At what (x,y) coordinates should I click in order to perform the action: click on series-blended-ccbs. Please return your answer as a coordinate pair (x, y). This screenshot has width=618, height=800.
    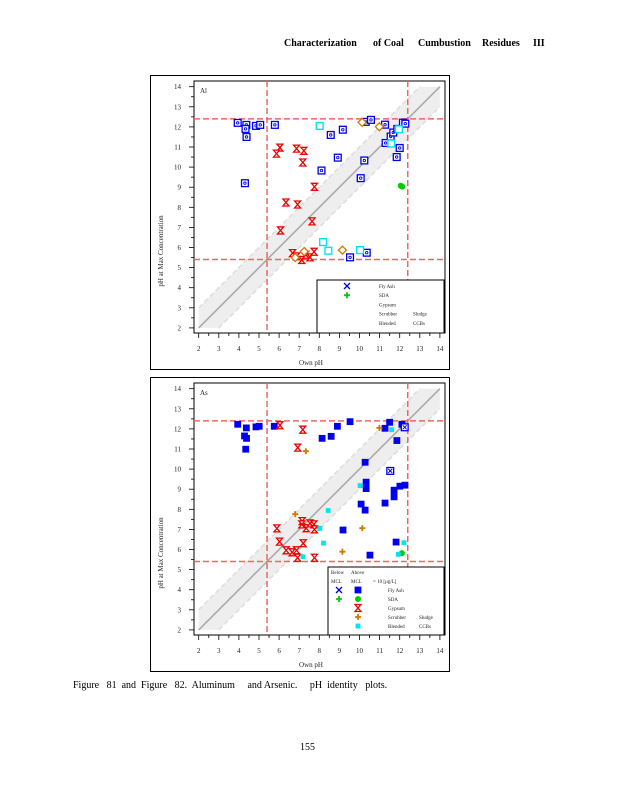
    Looking at the image, I should click on (359, 188).